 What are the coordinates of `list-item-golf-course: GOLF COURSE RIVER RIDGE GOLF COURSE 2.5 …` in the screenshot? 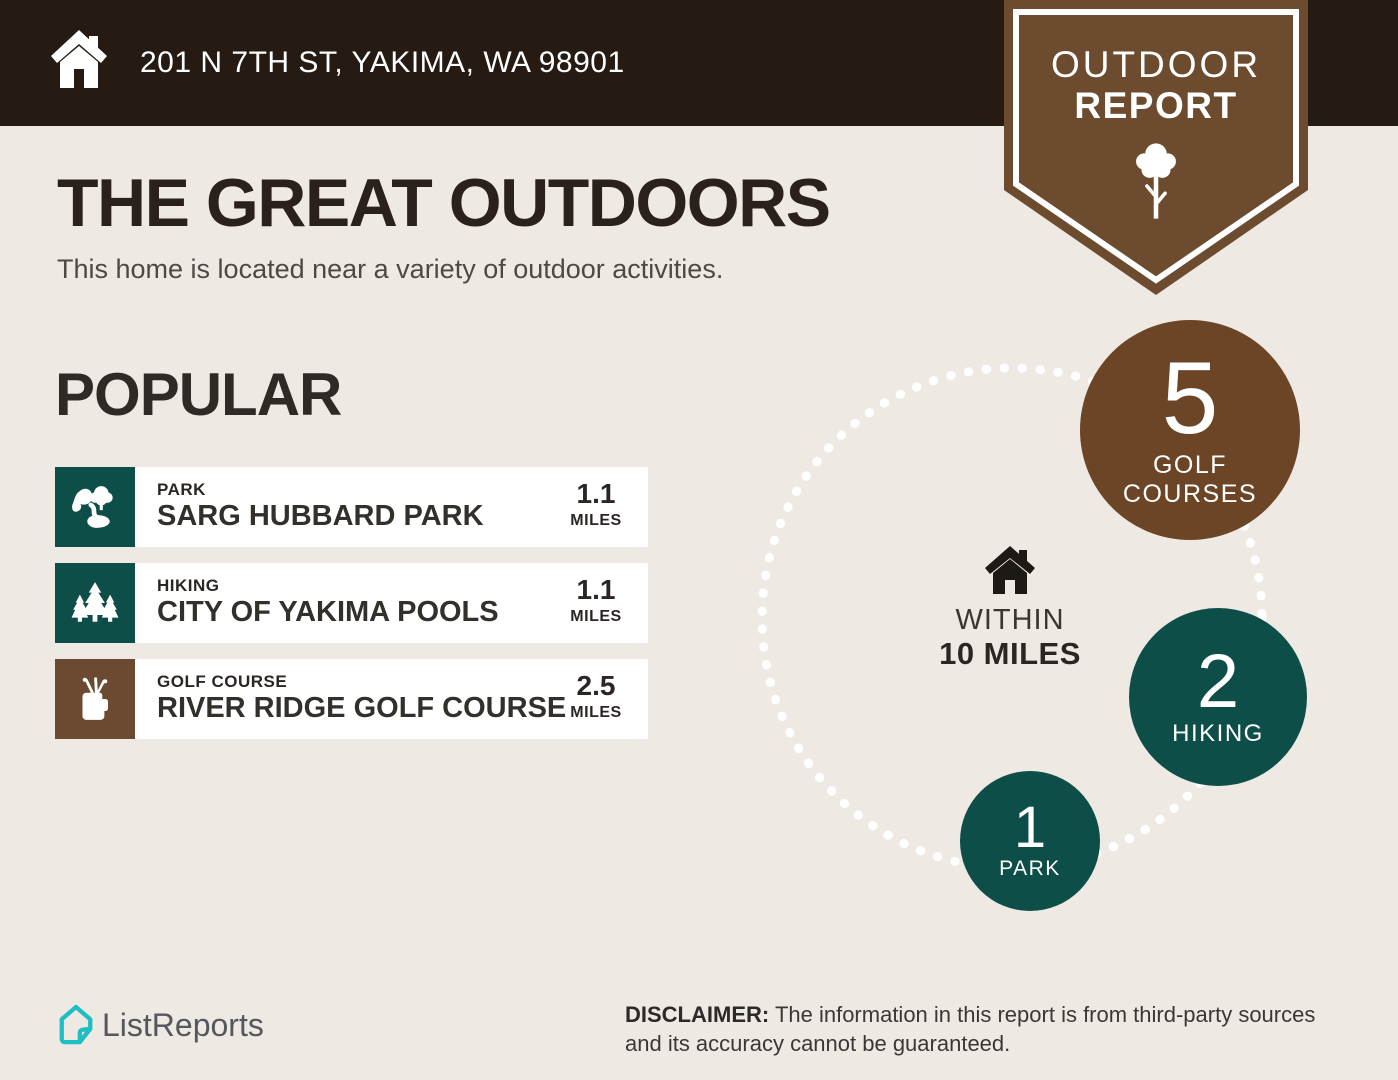 It's located at (351, 699).